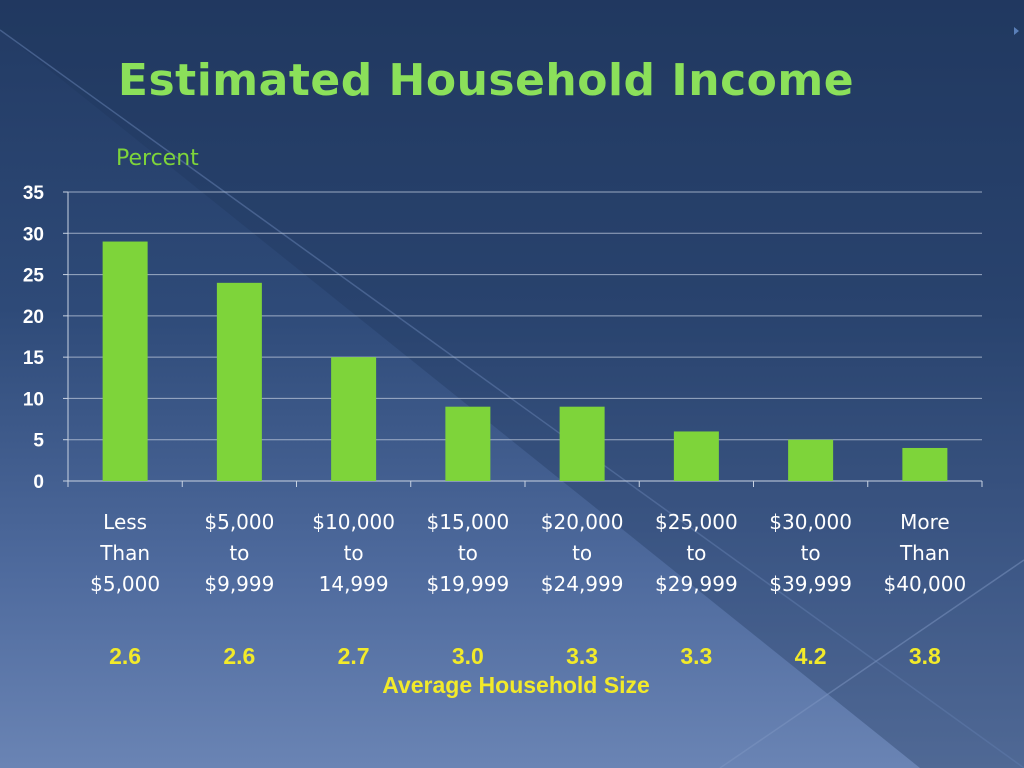 The image size is (1024, 768). Describe the element at coordinates (353, 553) in the screenshot. I see `x-tick-label: $10,000 to 14,999` at that location.